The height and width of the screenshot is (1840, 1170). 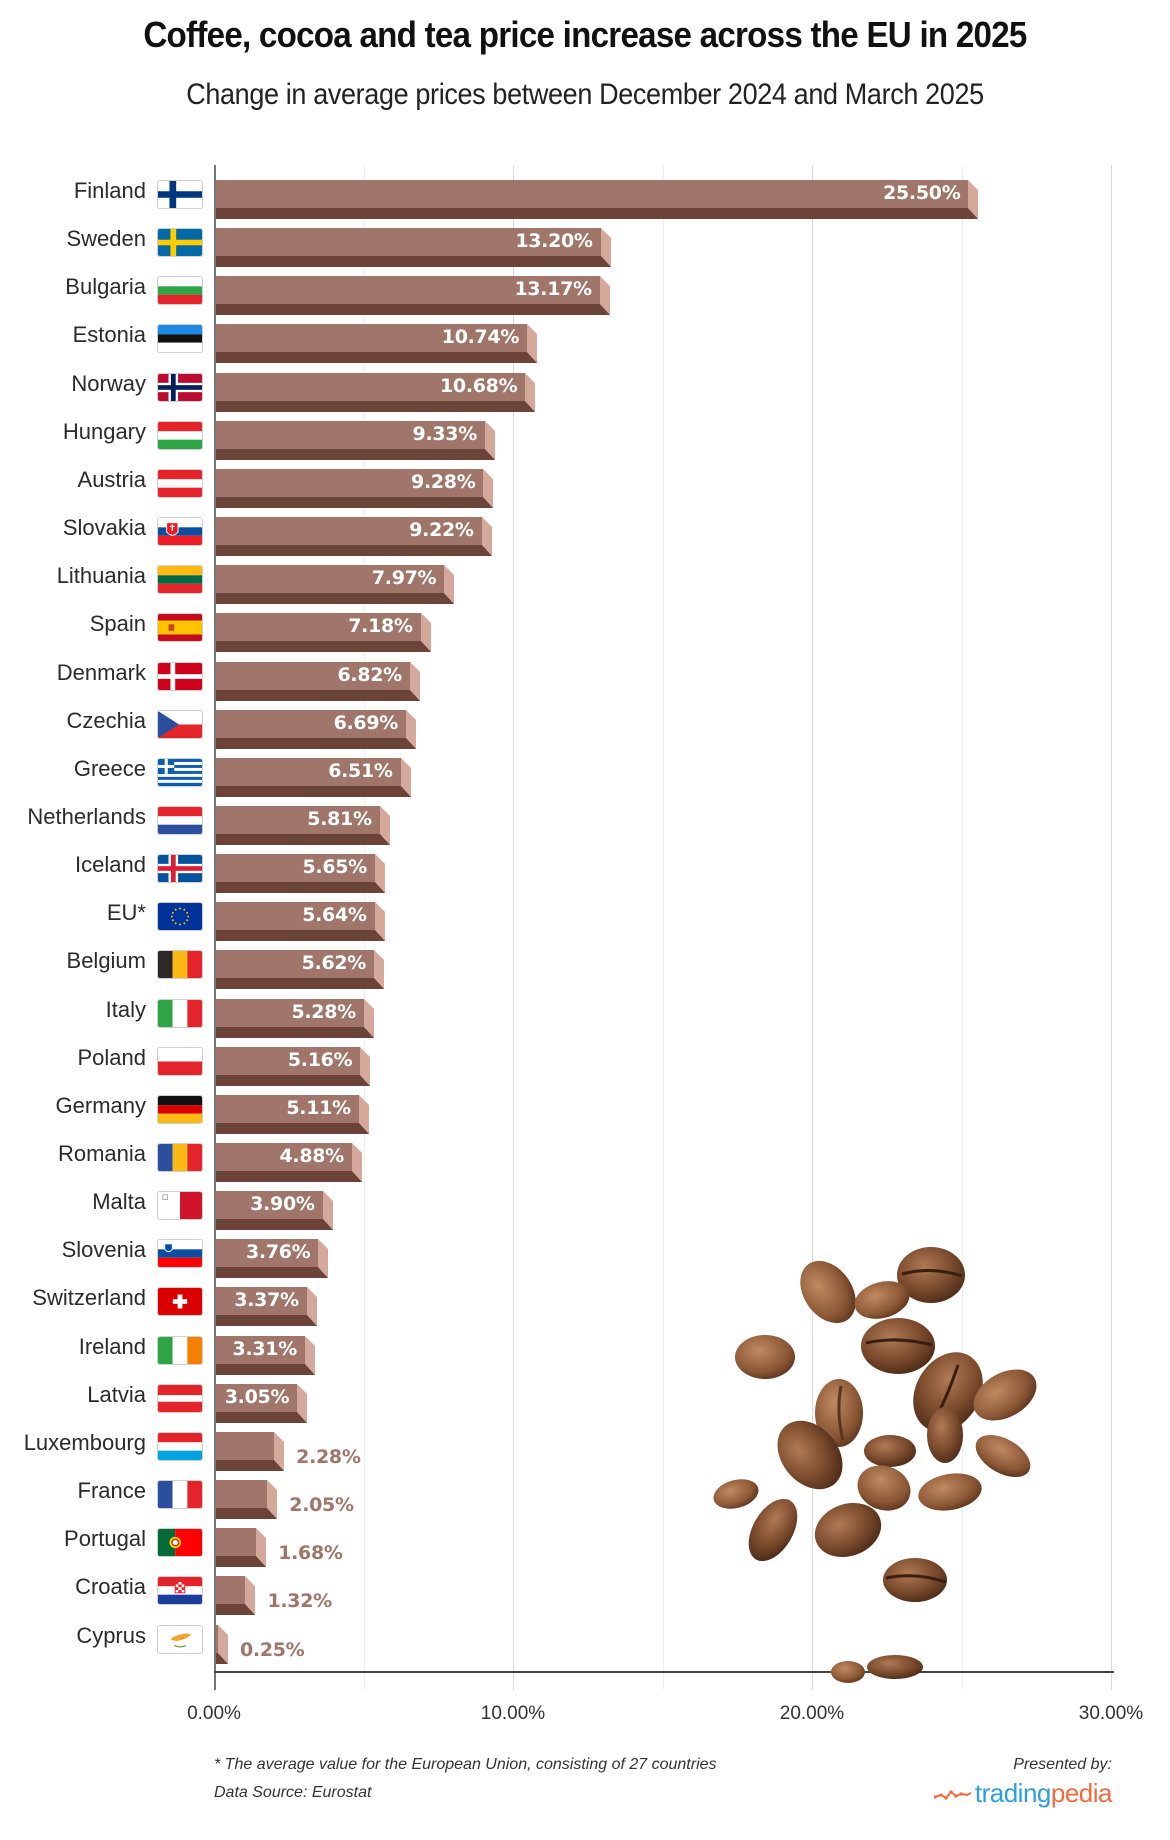 I want to click on value-label: 3.90%, so click(x=282, y=1204).